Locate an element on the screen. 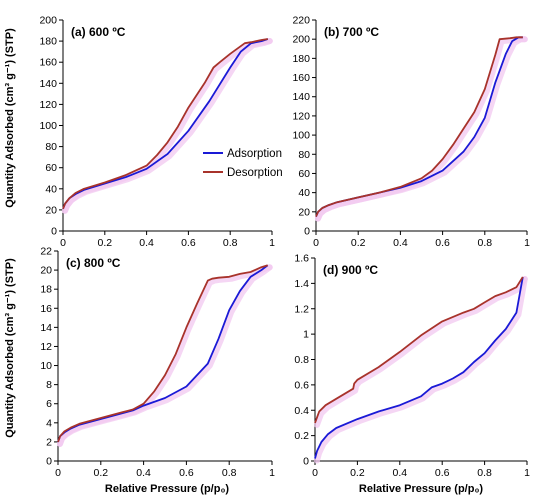  panel-label: (a) 600 ºC is located at coordinates (98, 32).